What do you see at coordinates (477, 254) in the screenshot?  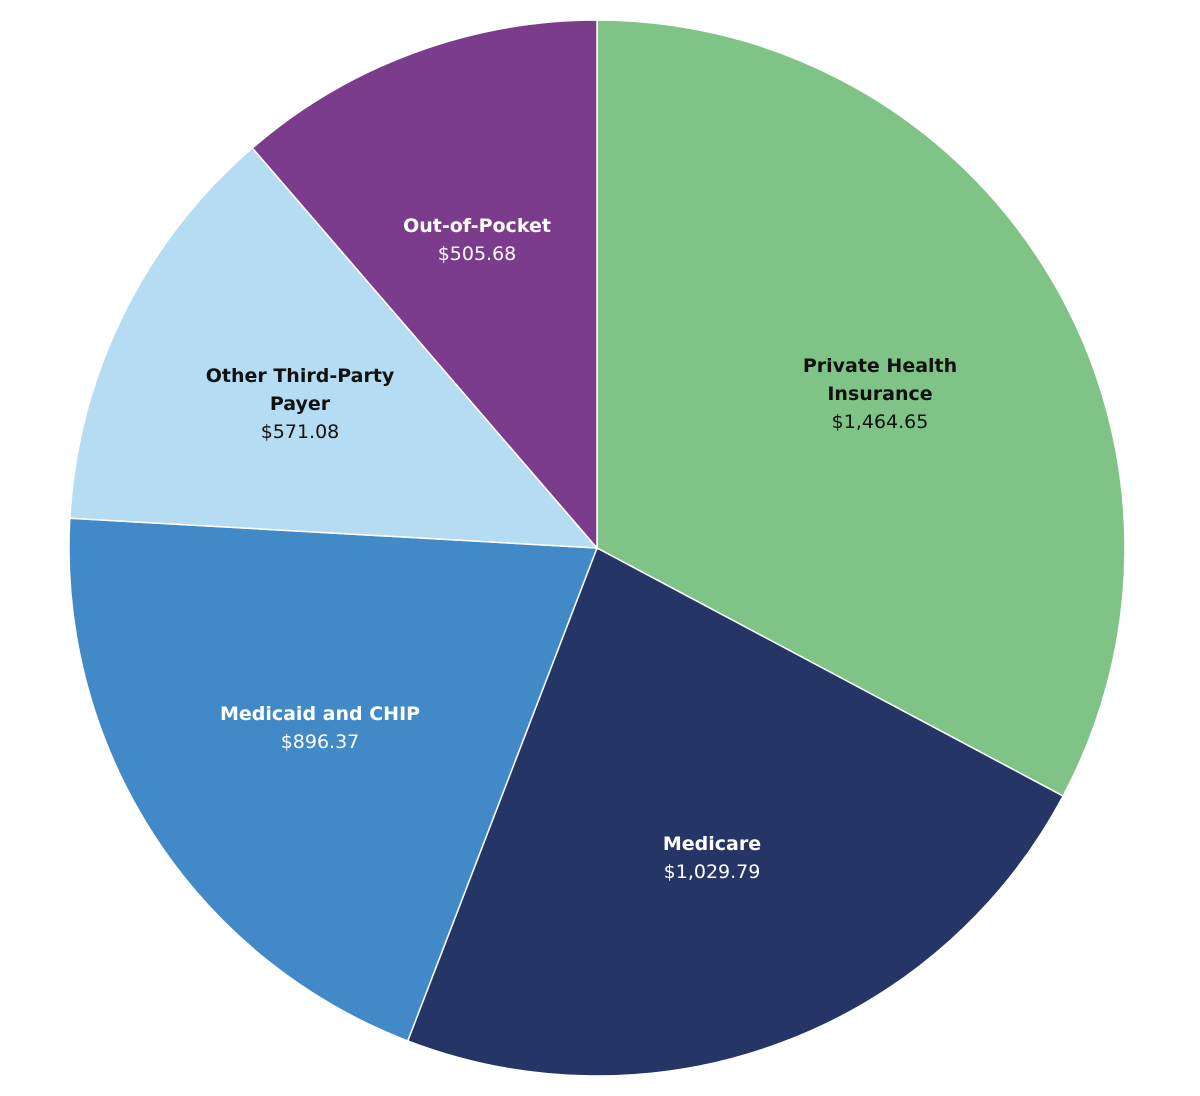 I see `value-label: $505.68` at bounding box center [477, 254].